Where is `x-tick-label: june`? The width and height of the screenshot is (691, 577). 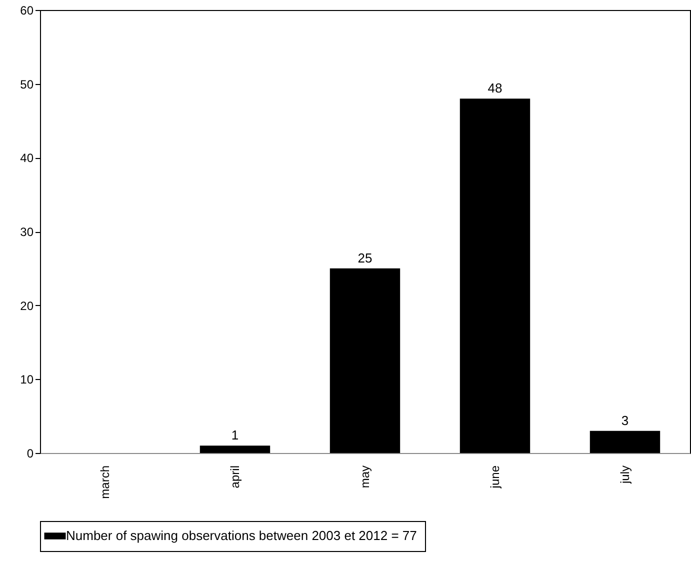 x-tick-label: june is located at coordinates (495, 477).